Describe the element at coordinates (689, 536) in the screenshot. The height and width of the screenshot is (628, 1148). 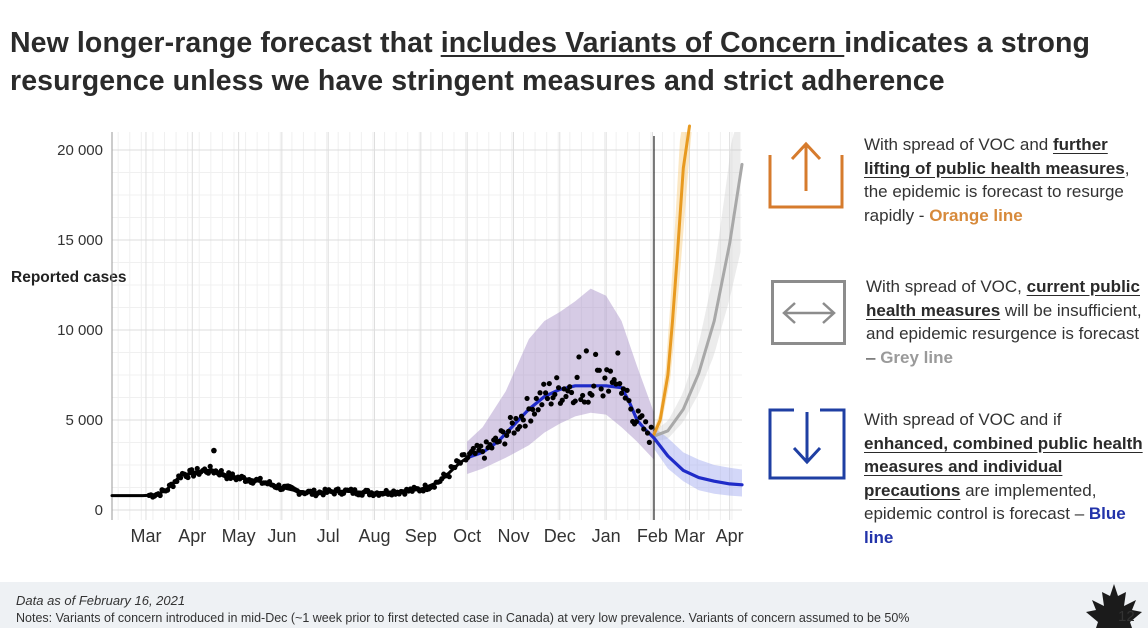
I see `x-tick-label: Mar` at that location.